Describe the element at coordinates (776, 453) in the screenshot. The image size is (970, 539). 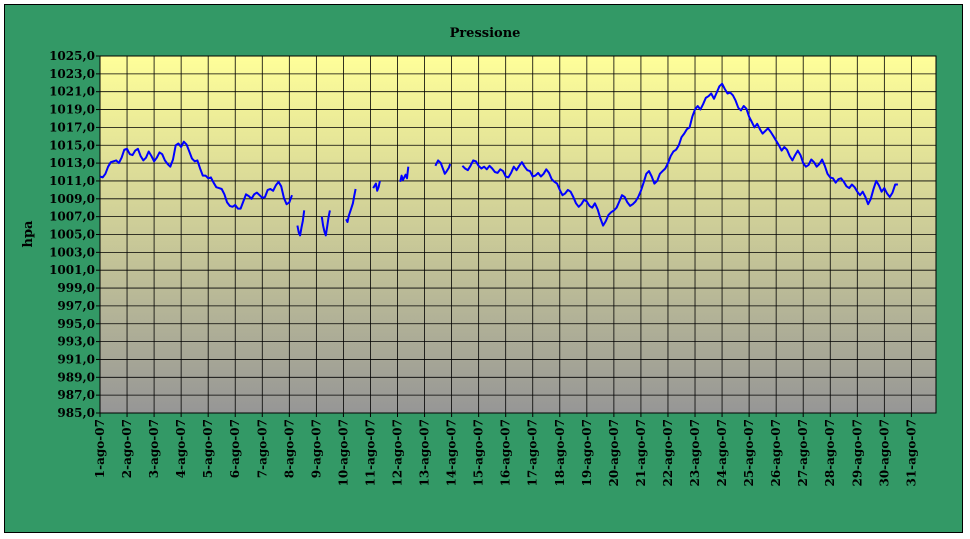
I see `x-tick-label: 26-ago-07` at that location.